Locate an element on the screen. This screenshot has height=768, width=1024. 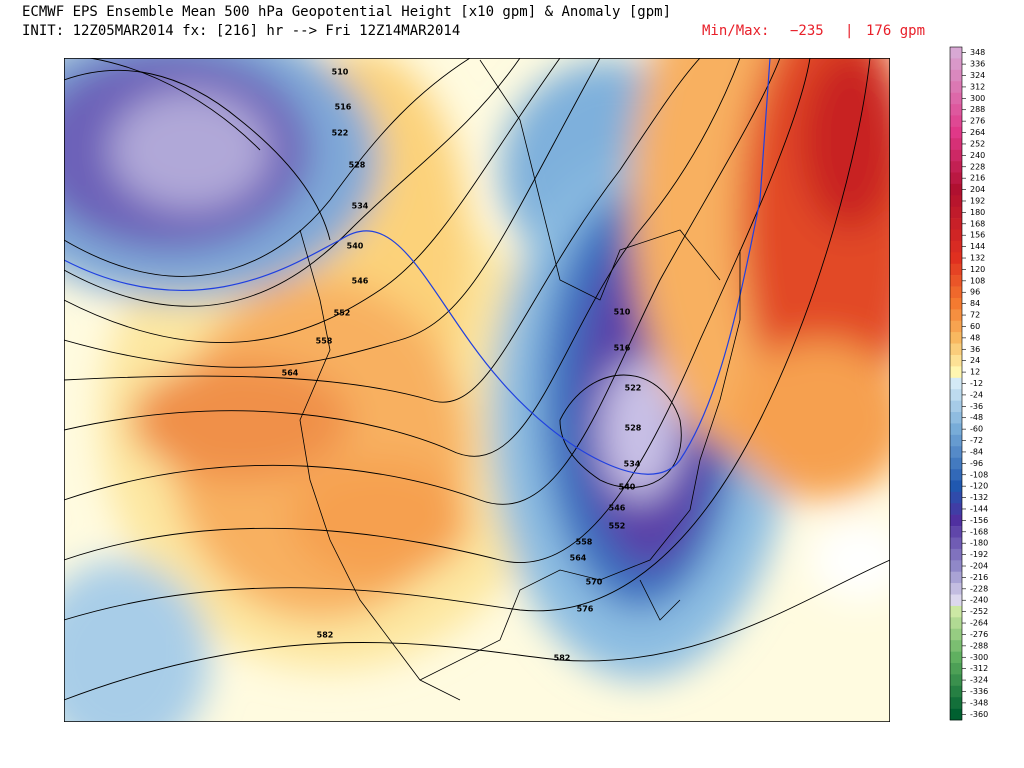
colorbar-label: 48 is located at coordinates (975, 337).